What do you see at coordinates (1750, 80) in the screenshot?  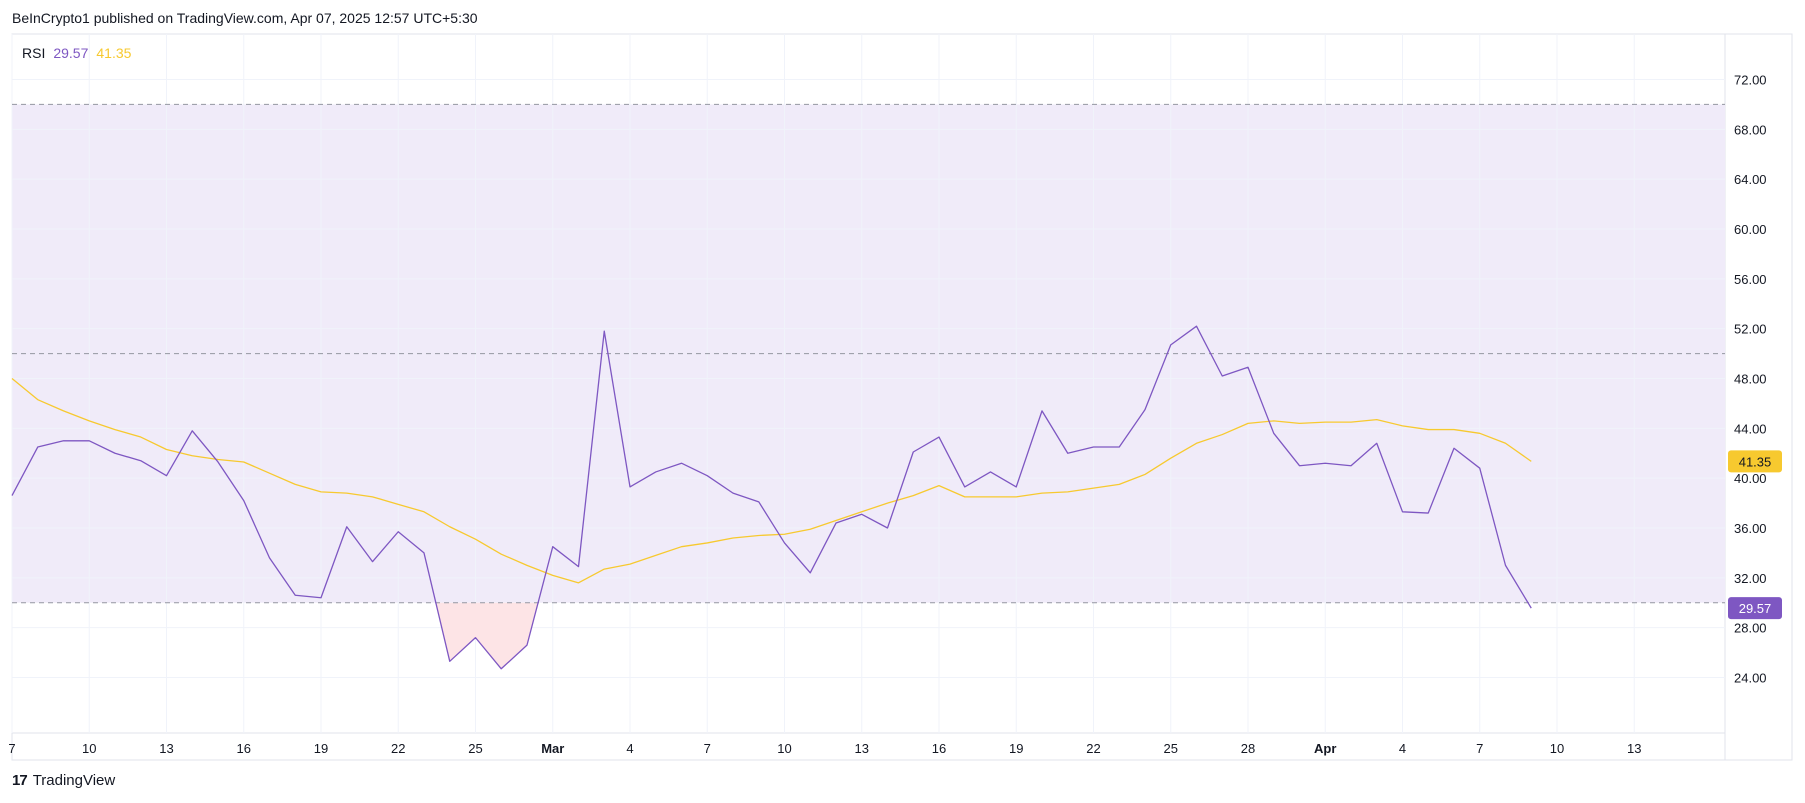 I see `y-tick-label: 72.00` at bounding box center [1750, 80].